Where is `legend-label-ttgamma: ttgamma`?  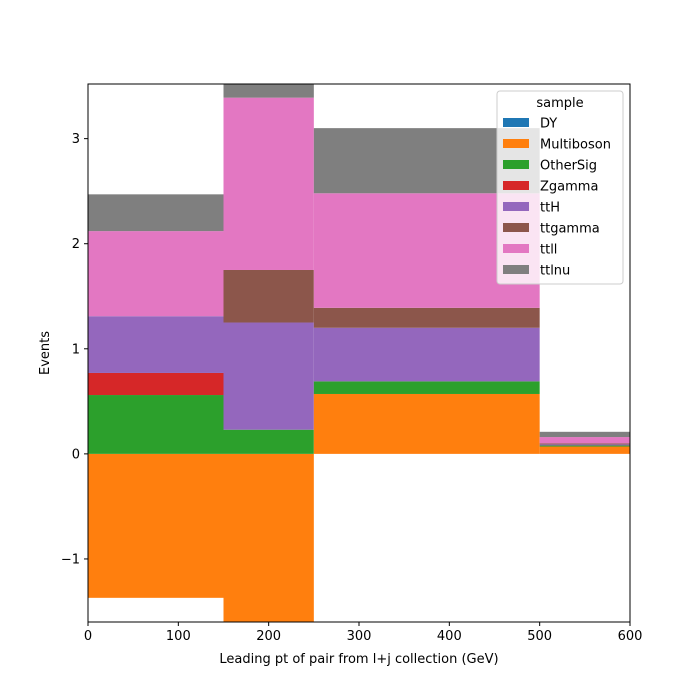 legend-label-ttgamma: ttgamma is located at coordinates (570, 229).